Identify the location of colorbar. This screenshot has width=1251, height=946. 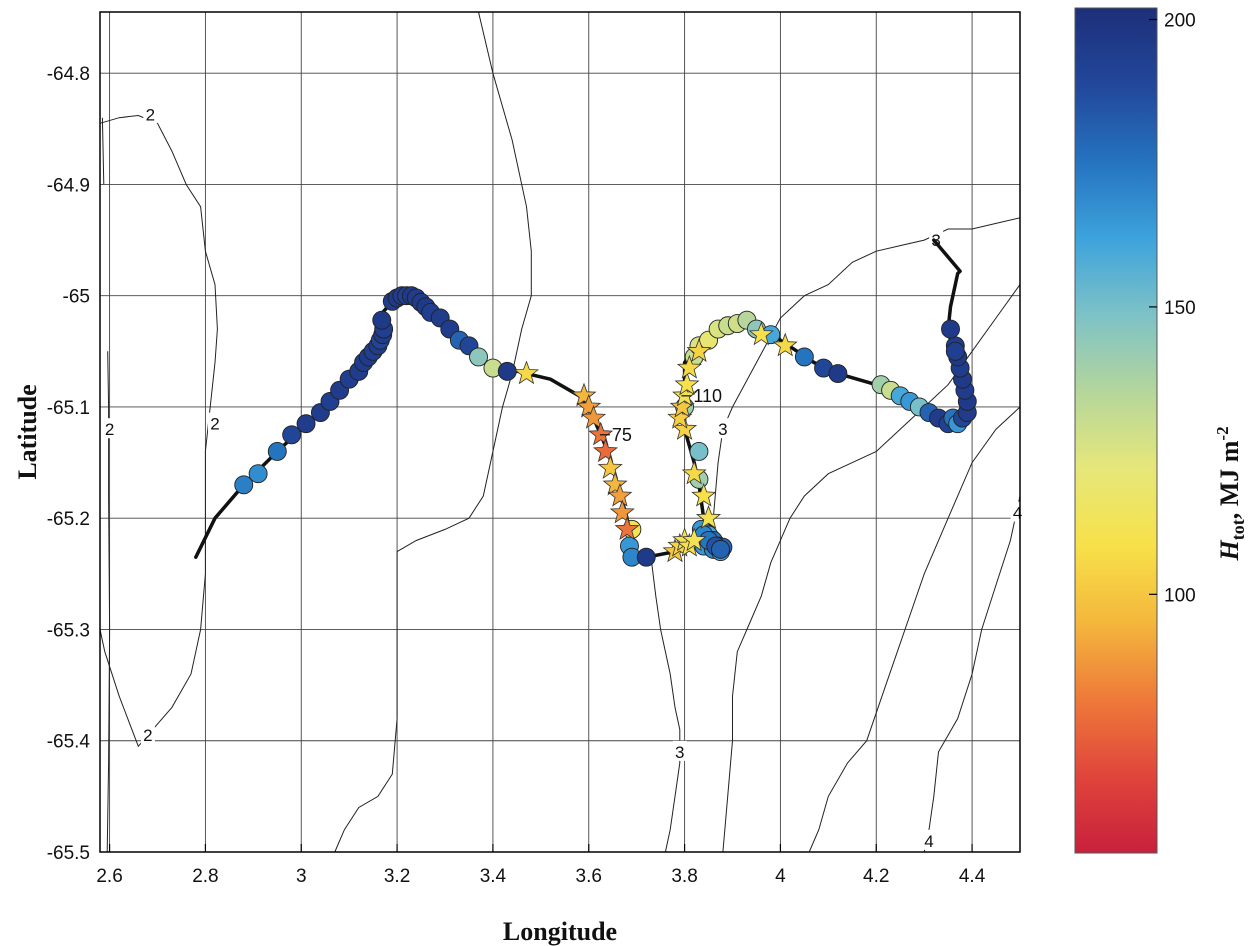
(1116, 430).